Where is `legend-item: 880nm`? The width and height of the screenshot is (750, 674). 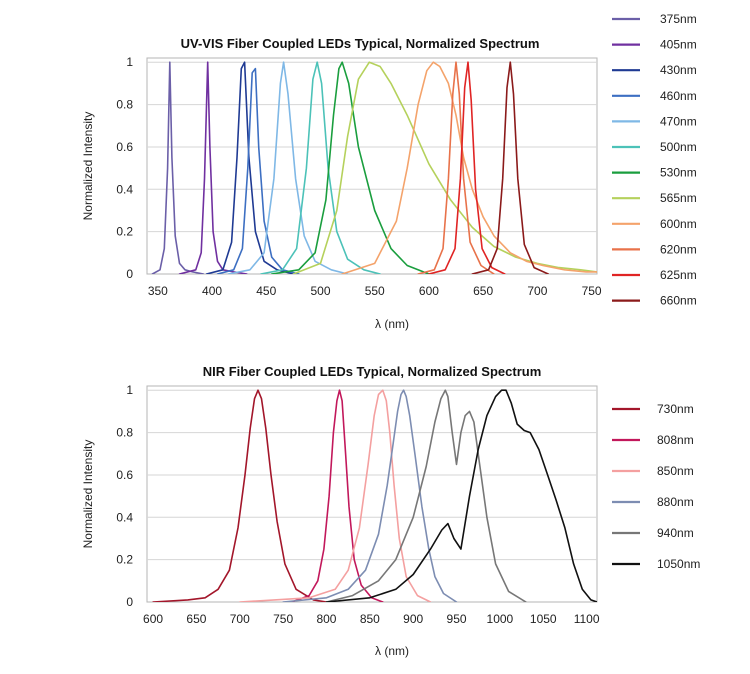
legend-item: 880nm is located at coordinates (653, 502).